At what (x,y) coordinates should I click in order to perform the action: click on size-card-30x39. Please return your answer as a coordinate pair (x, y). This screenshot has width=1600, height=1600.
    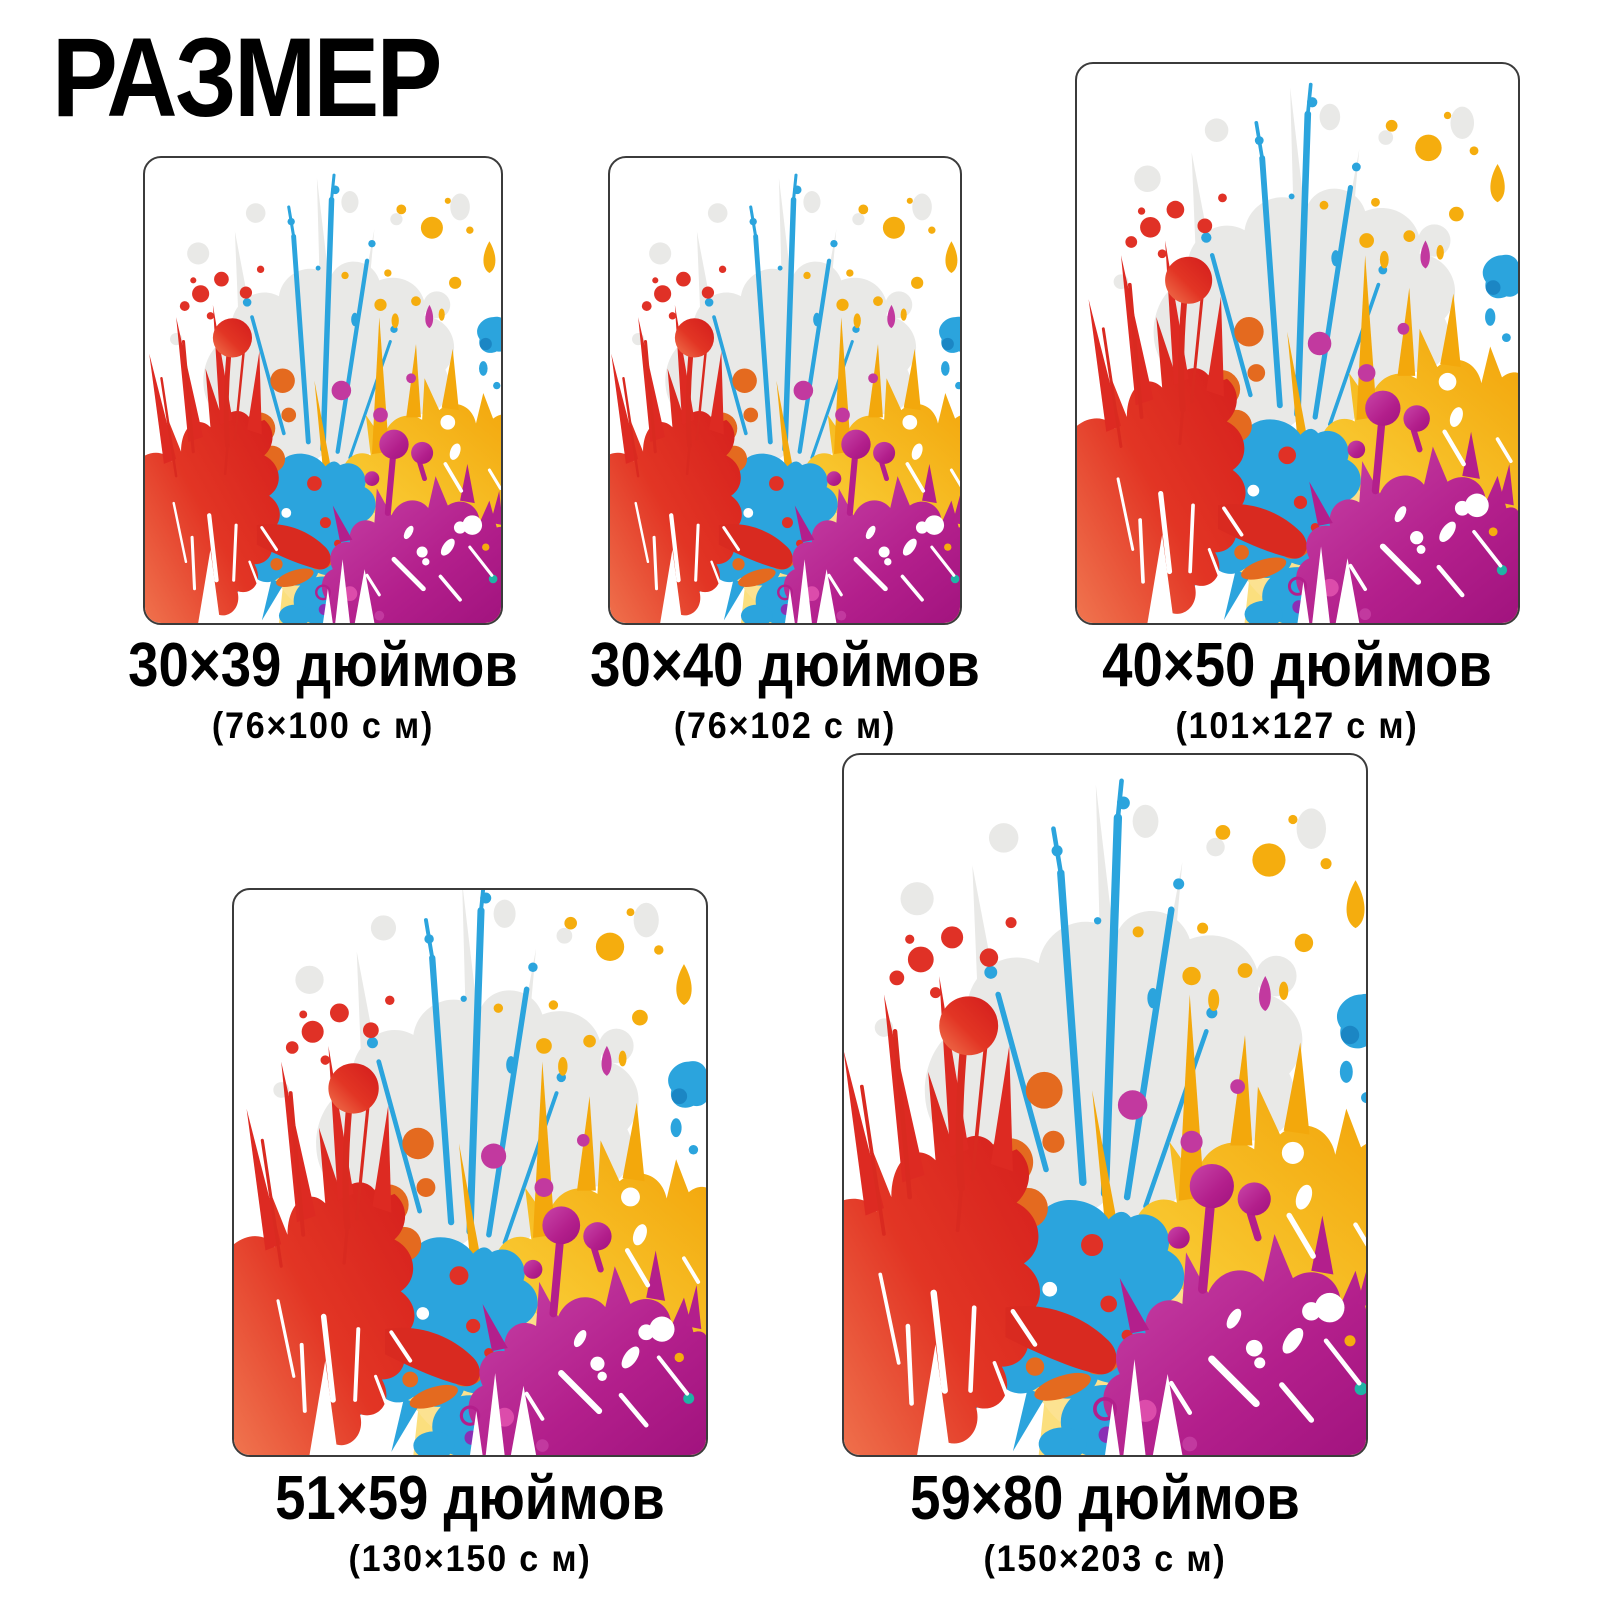
    Looking at the image, I should click on (323, 390).